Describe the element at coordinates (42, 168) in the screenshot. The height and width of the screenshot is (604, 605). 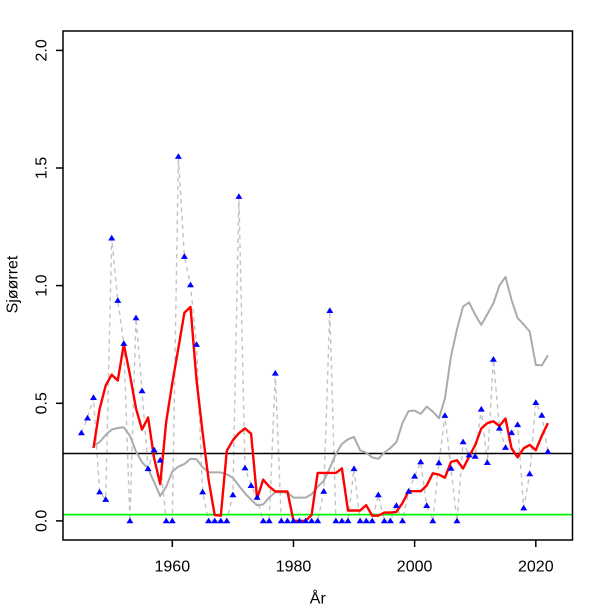
I see `svg-text: 1.5` at that location.